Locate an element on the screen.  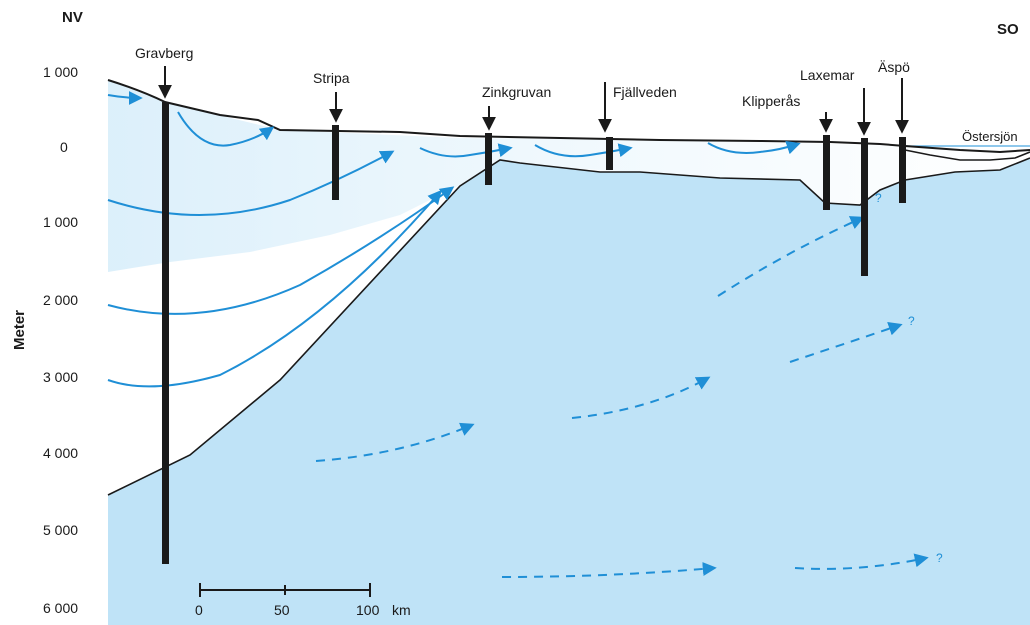
y-tick-label: 3 000 is located at coordinates (60, 377).